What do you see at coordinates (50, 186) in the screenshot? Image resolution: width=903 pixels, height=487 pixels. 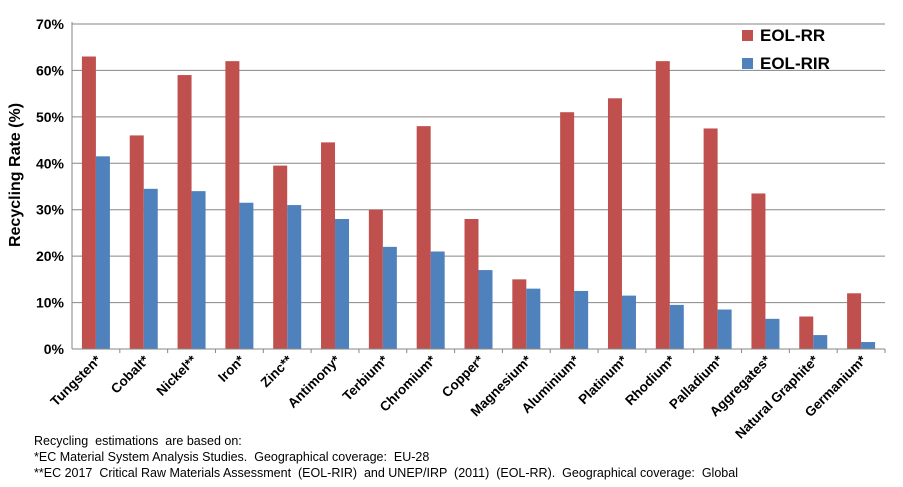 I see `y-tick-labels: 0% 10% 20% 30% 40% 50% 60% 70%` at bounding box center [50, 186].